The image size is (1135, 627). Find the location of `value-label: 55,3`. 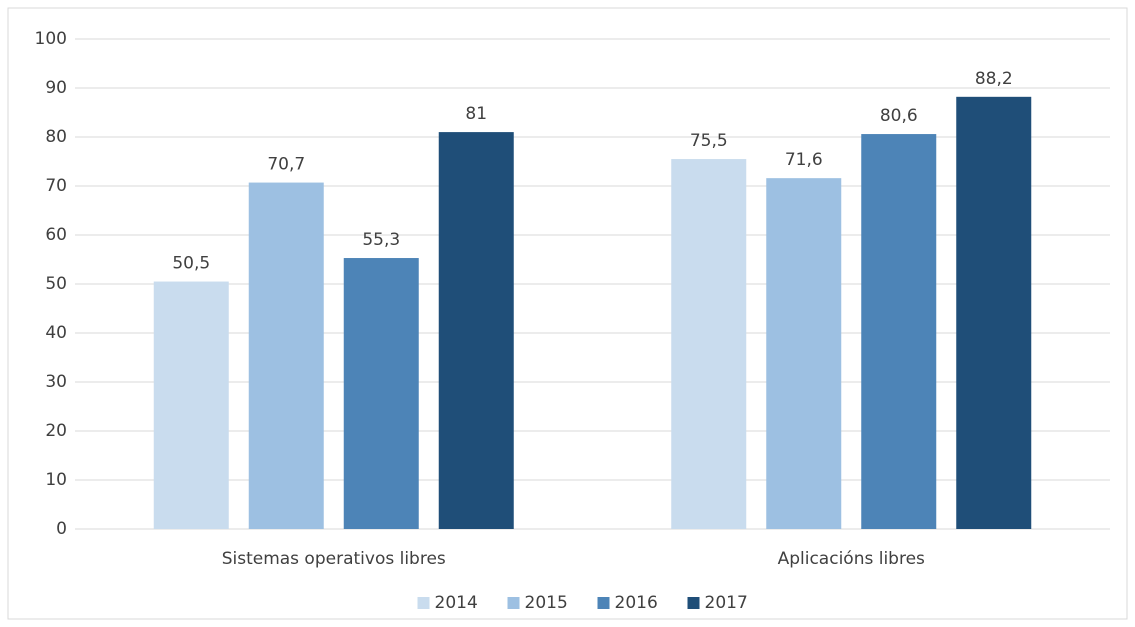

value-label: 55,3 is located at coordinates (381, 240).